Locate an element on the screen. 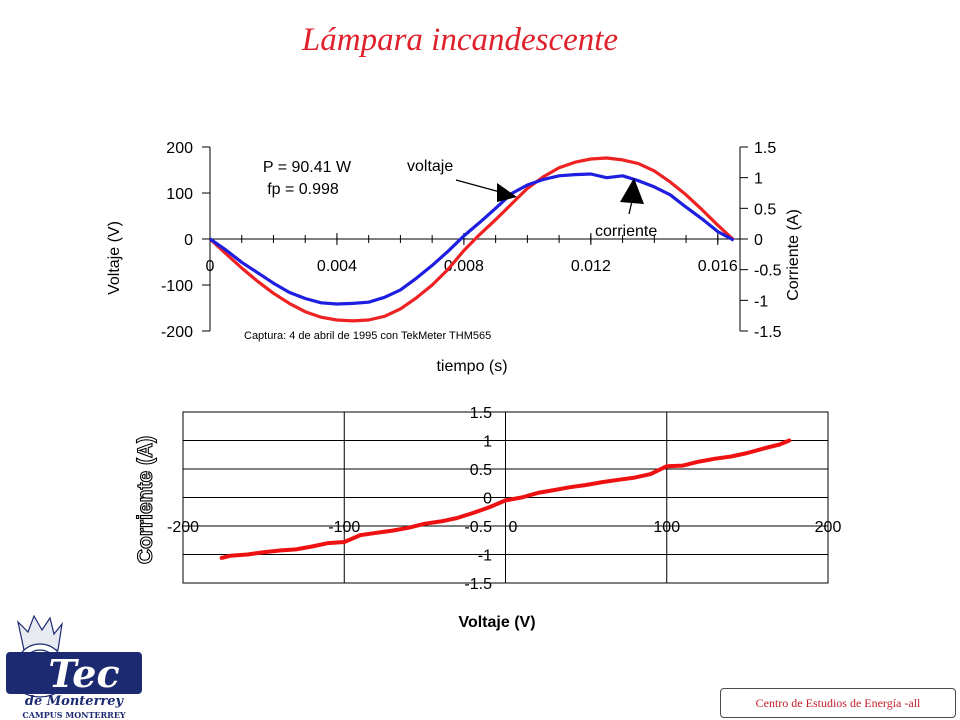 This screenshot has width=960, height=720. waveform-y-tick-label: 0 is located at coordinates (188, 240).